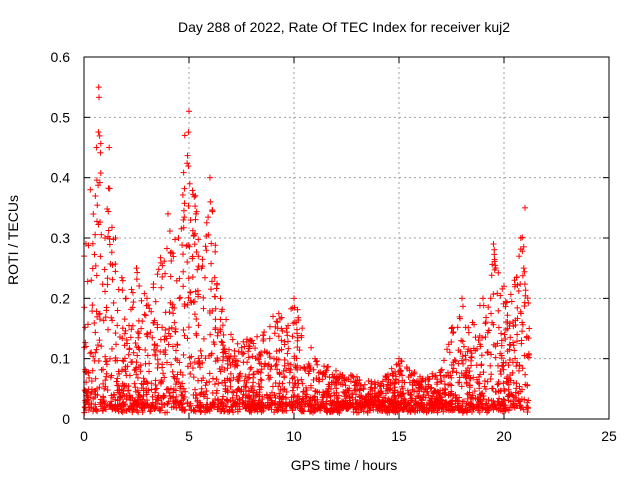 This screenshot has height=480, width=640. Describe the element at coordinates (84, 436) in the screenshot. I see `x-tick-label: 0` at that location.